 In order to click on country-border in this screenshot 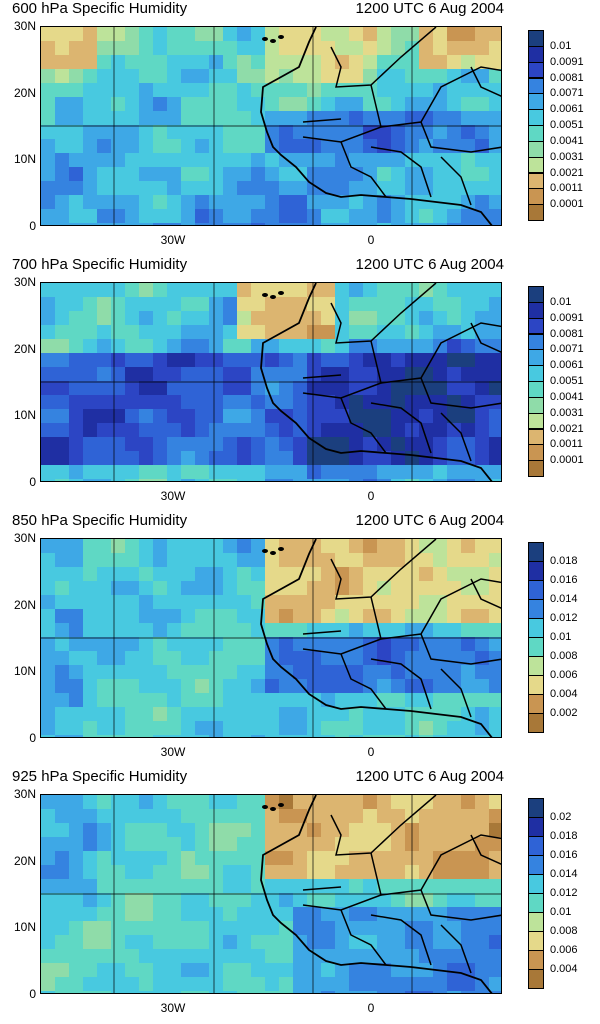, I will do `click(485, 849)`.